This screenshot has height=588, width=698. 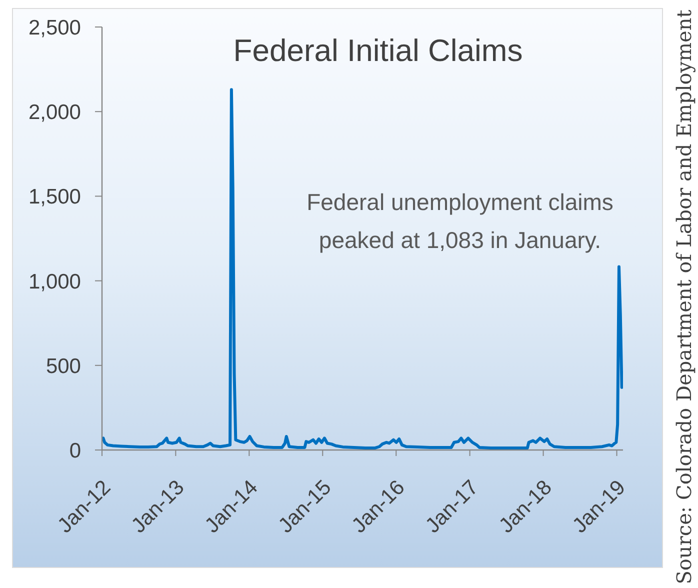 What do you see at coordinates (75, 450) in the screenshot?
I see `y-tick-label: 0` at bounding box center [75, 450].